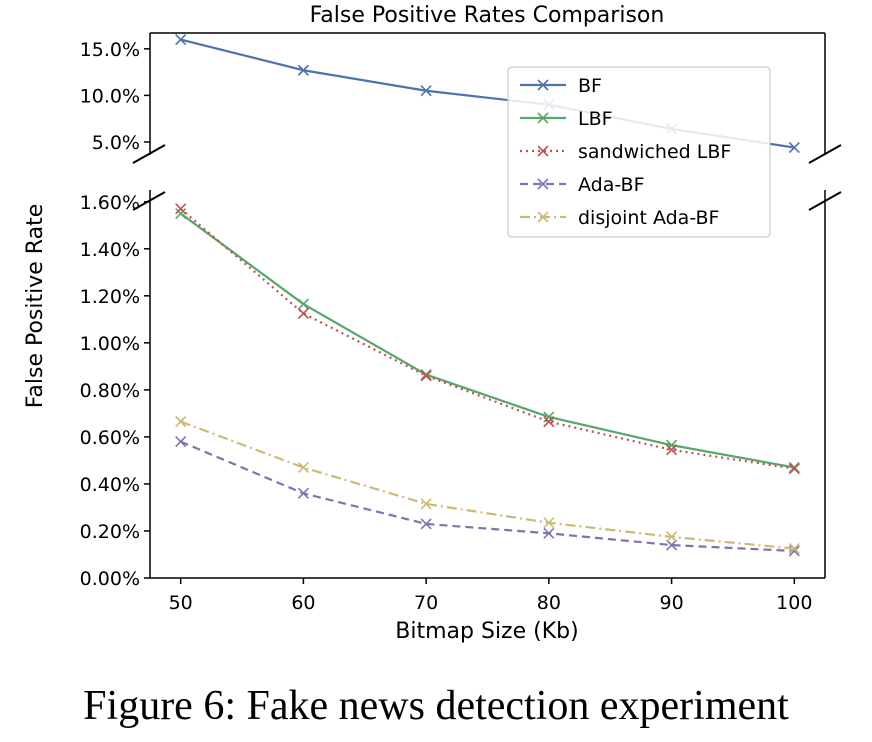  Describe the element at coordinates (611, 185) in the screenshot. I see `legend-label: Ada-BF` at that location.